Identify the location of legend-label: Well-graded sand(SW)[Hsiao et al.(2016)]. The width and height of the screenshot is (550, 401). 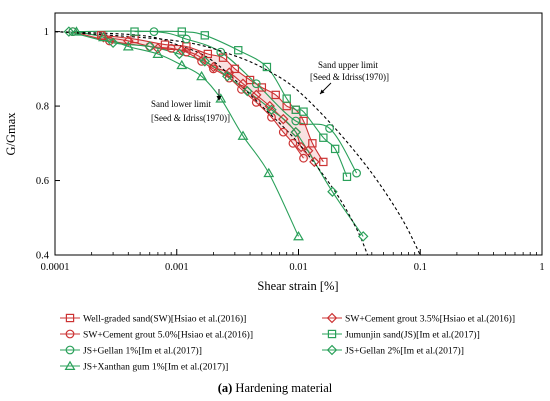
(164, 319).